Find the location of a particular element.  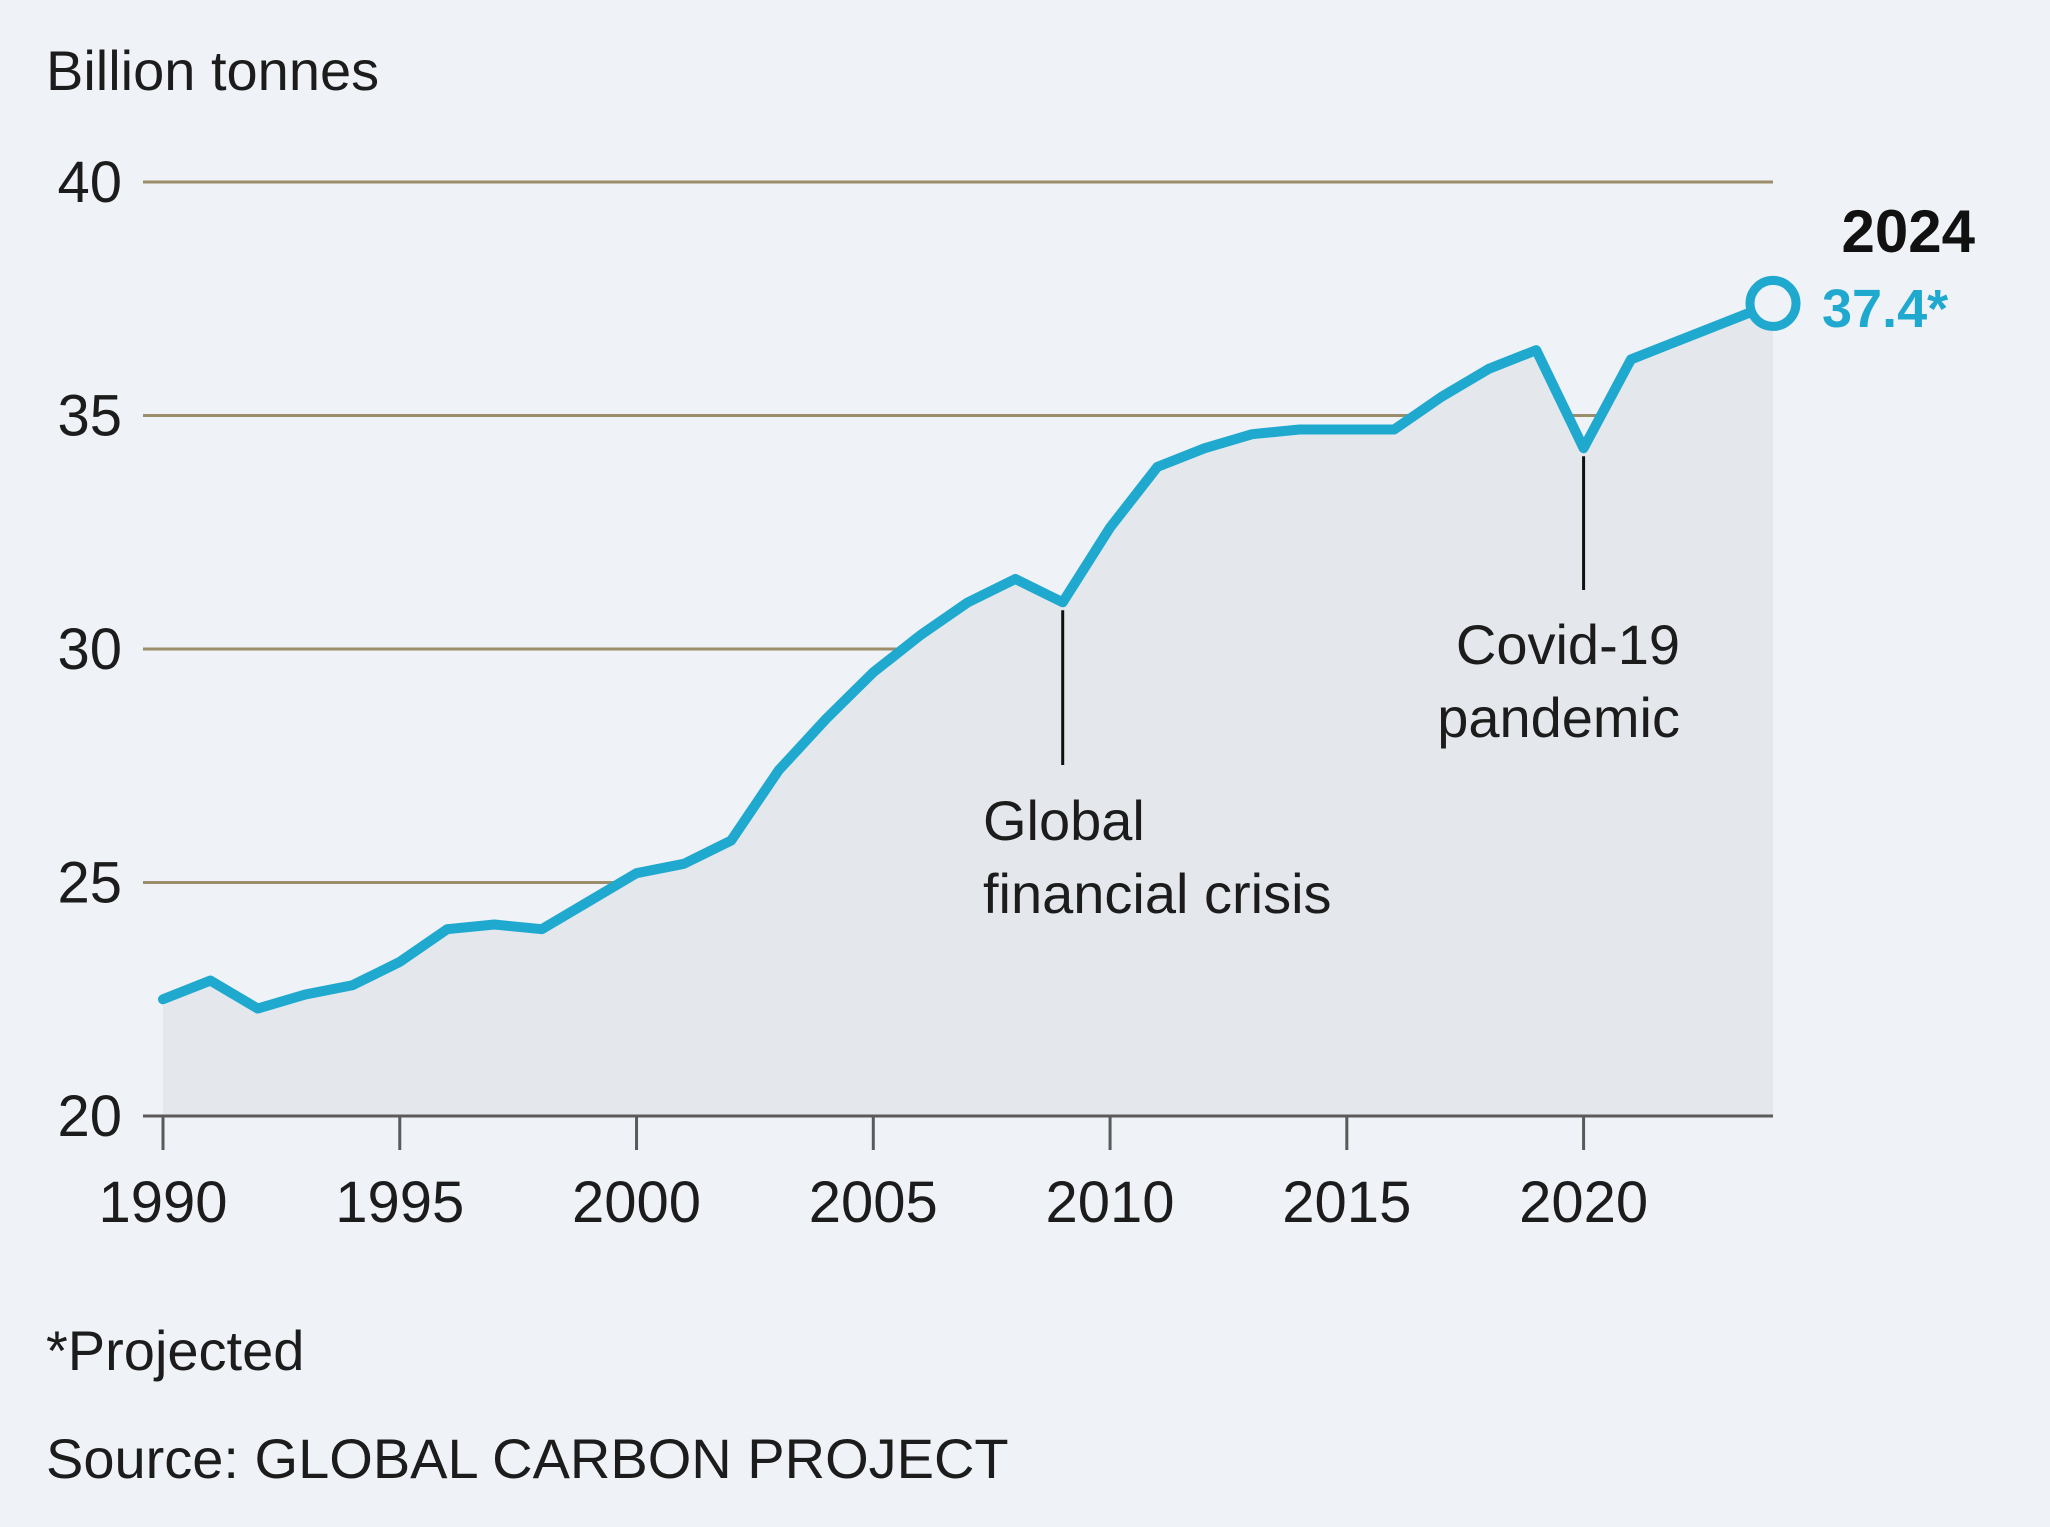

end-label-value: 37.4* is located at coordinates (1885, 309).